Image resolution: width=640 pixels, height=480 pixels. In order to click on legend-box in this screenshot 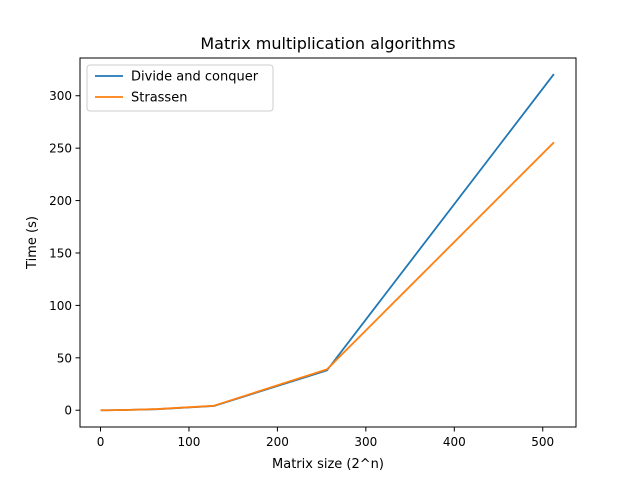, I will do `click(180, 88)`.